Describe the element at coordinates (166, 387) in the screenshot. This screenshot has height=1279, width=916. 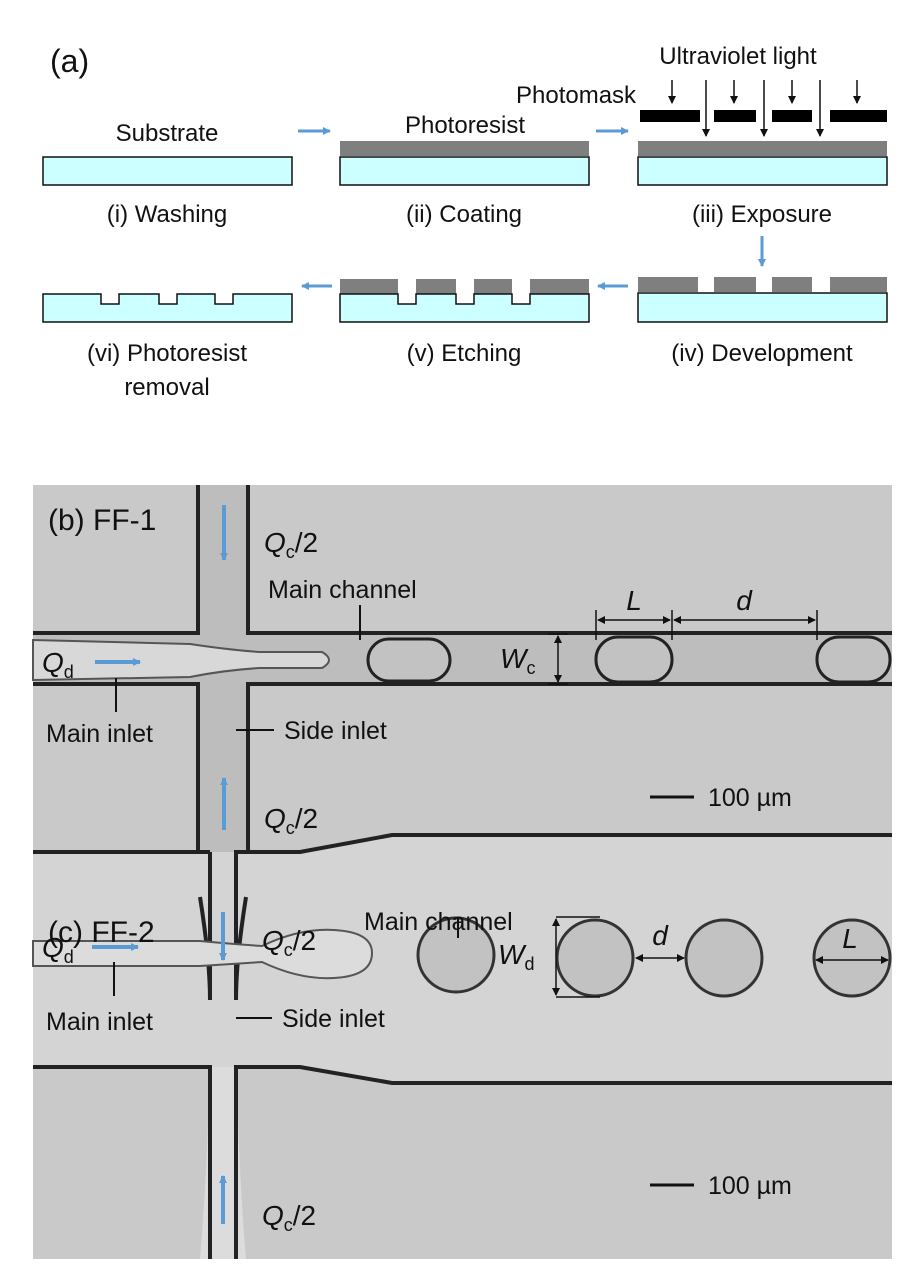
I see `step-removal-label-line2: removal` at that location.